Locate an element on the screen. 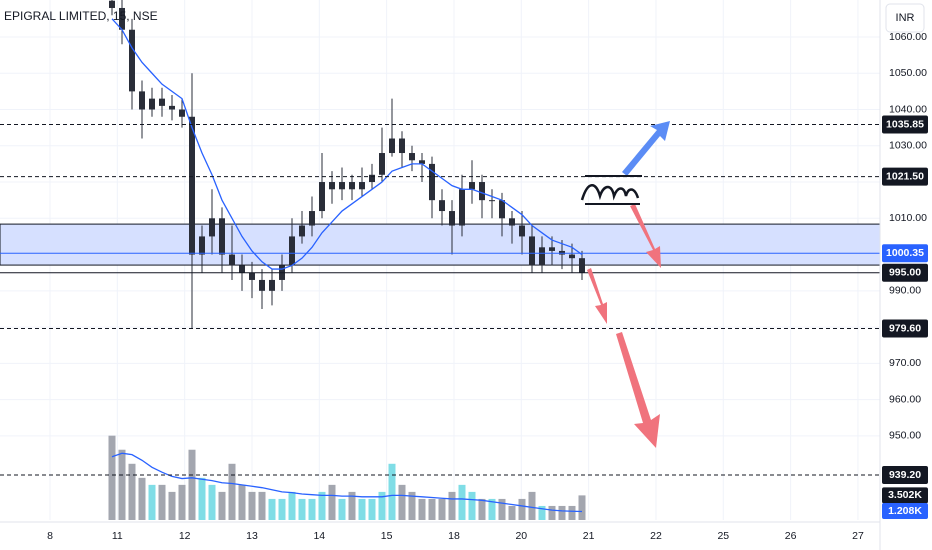  x-tick-label: 26 is located at coordinates (791, 536).